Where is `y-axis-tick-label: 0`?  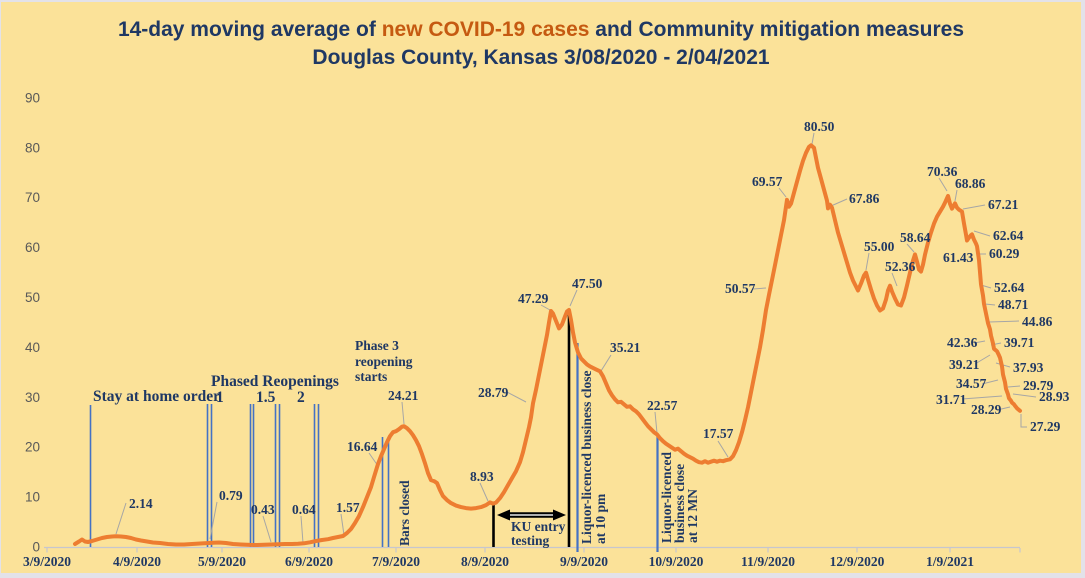
y-axis-tick-label: 0 is located at coordinates (36, 547).